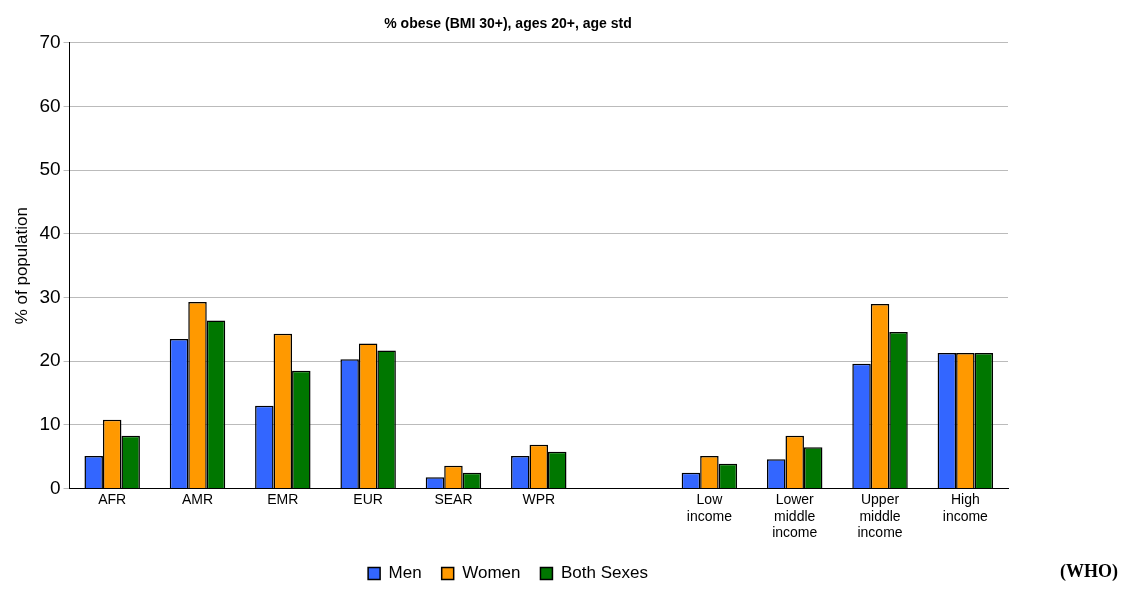 This screenshot has width=1126, height=600. Describe the element at coordinates (508, 23) in the screenshot. I see `chart-title: % obese (BMI 30+), ages 20+, age std` at that location.